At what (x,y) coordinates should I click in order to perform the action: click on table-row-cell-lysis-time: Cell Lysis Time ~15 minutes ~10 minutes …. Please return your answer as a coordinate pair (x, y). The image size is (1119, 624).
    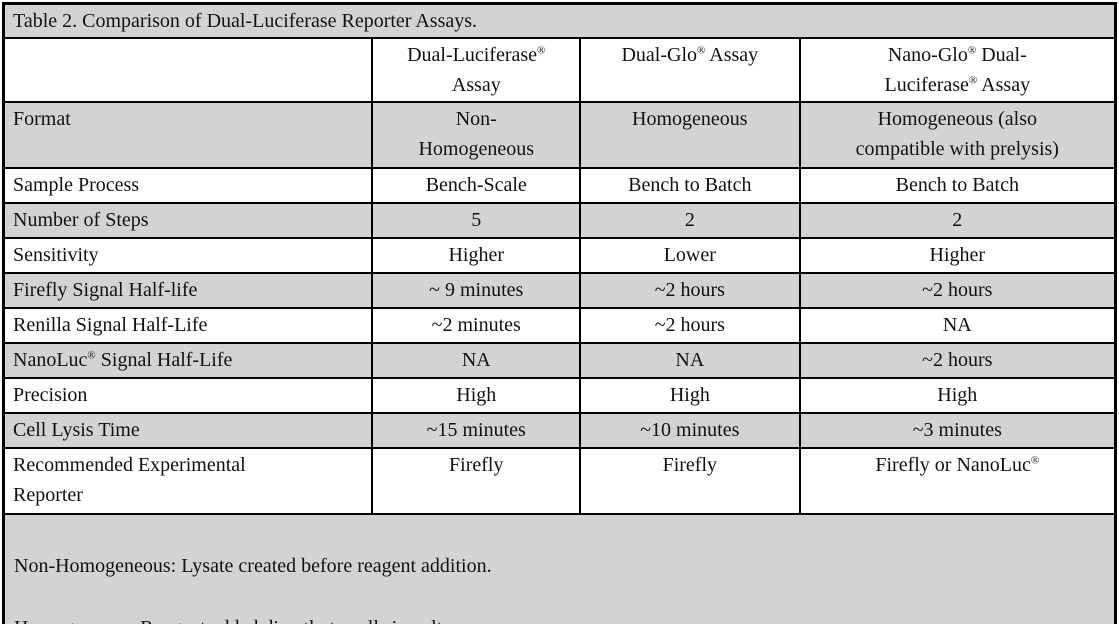
    Looking at the image, I should click on (559, 430).